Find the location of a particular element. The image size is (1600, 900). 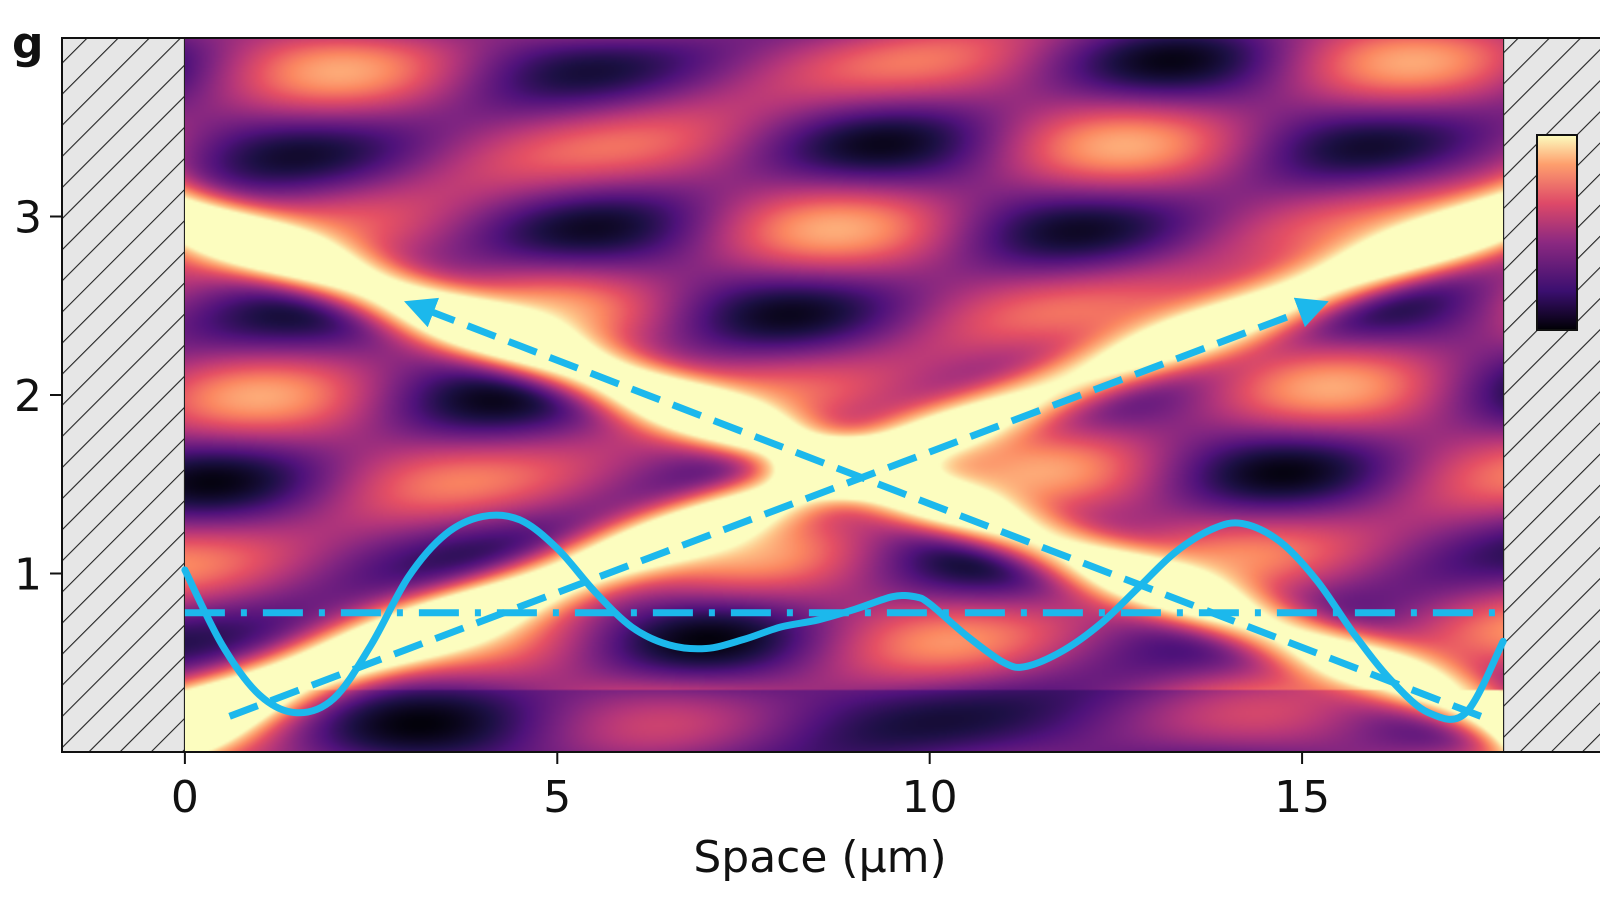

panel-label: g is located at coordinates (28, 43).